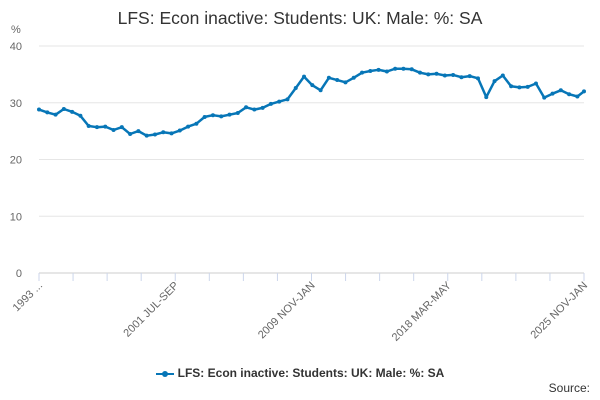 The height and width of the screenshot is (400, 600). What do you see at coordinates (151, 310) in the screenshot?
I see `x-tick-label: 2001 JUL-SEP` at bounding box center [151, 310].